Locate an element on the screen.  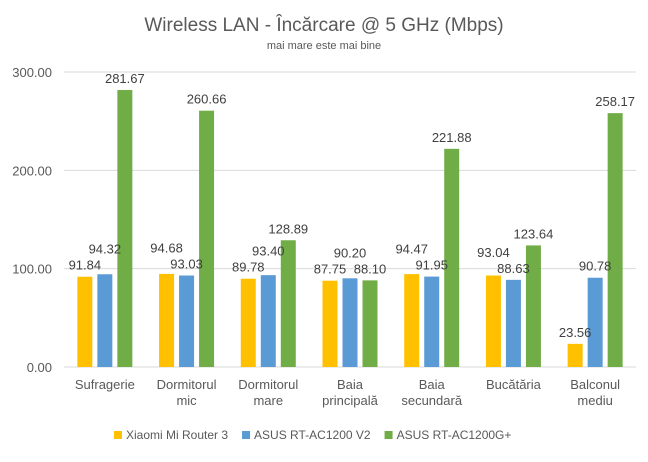
data-label: 91.84 is located at coordinates (85, 265).